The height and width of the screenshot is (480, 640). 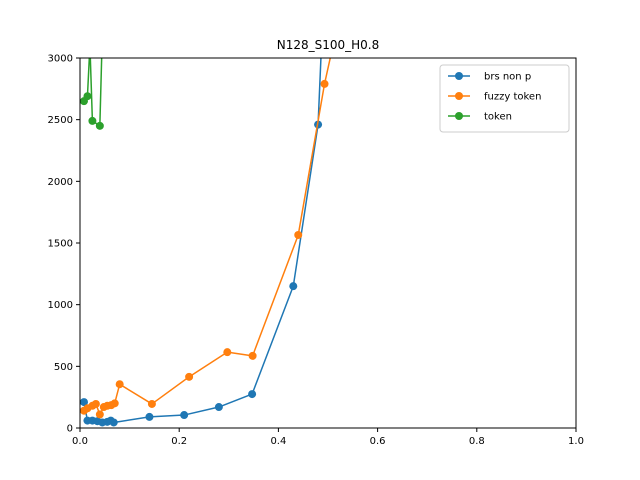 I want to click on x-tick-label: 0.8, so click(x=477, y=441).